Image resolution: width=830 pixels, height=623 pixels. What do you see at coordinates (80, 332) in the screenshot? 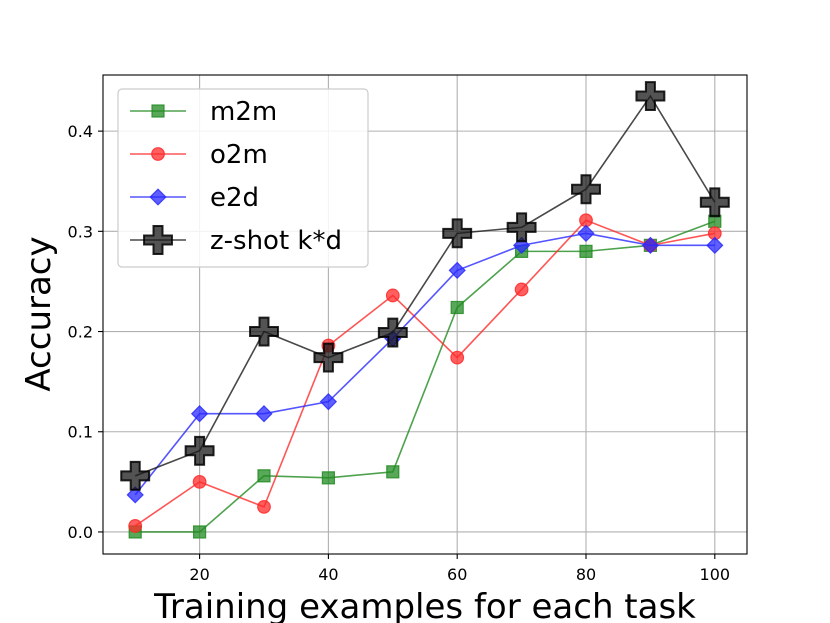
I see `y-tick-label: 0.2` at bounding box center [80, 332].